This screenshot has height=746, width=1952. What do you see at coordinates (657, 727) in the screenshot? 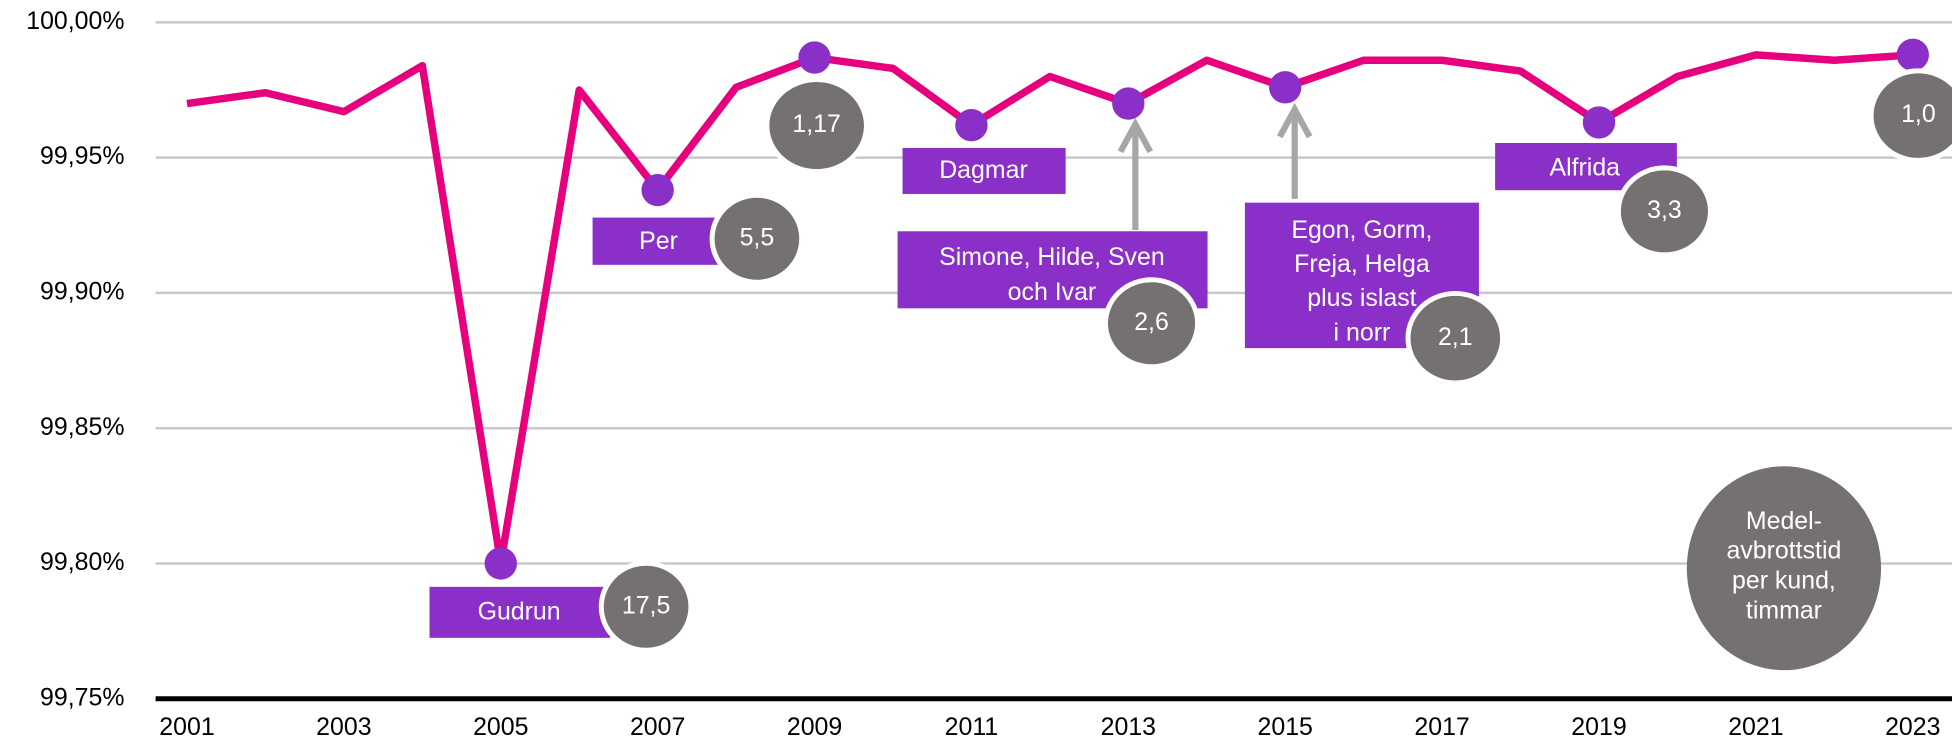
I see `x-tick-label: 2007` at bounding box center [657, 727].